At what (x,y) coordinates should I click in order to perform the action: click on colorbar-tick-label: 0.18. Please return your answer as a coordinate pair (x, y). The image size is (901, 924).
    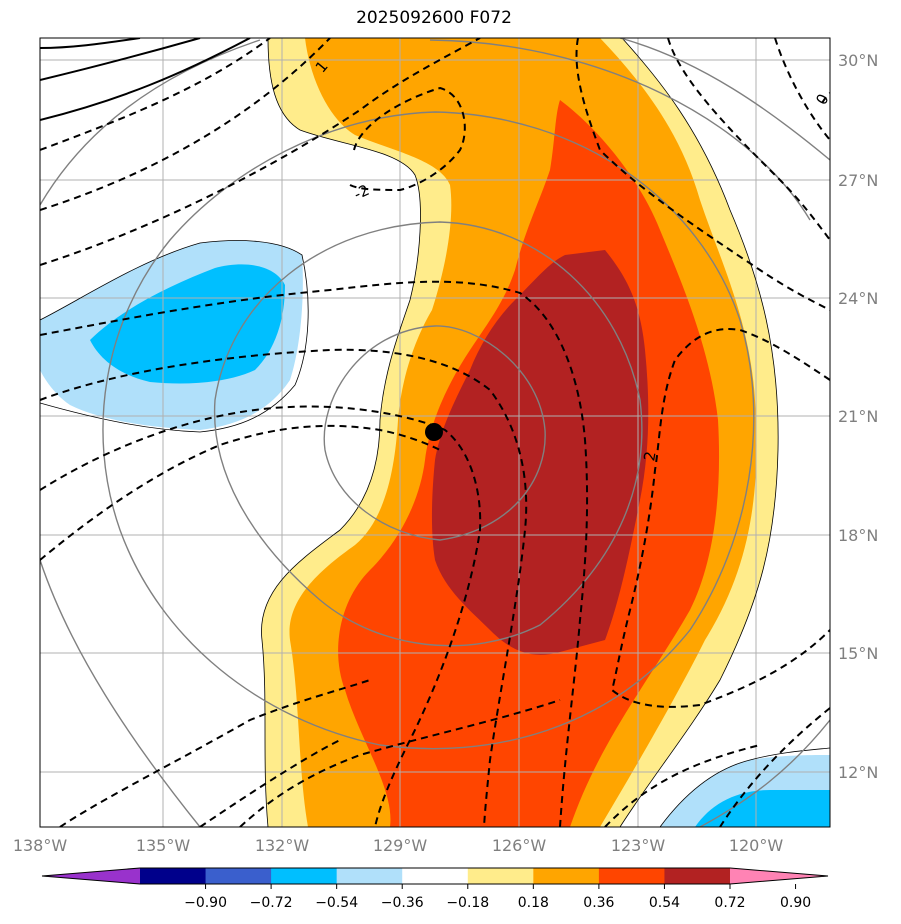
    Looking at the image, I should click on (533, 903).